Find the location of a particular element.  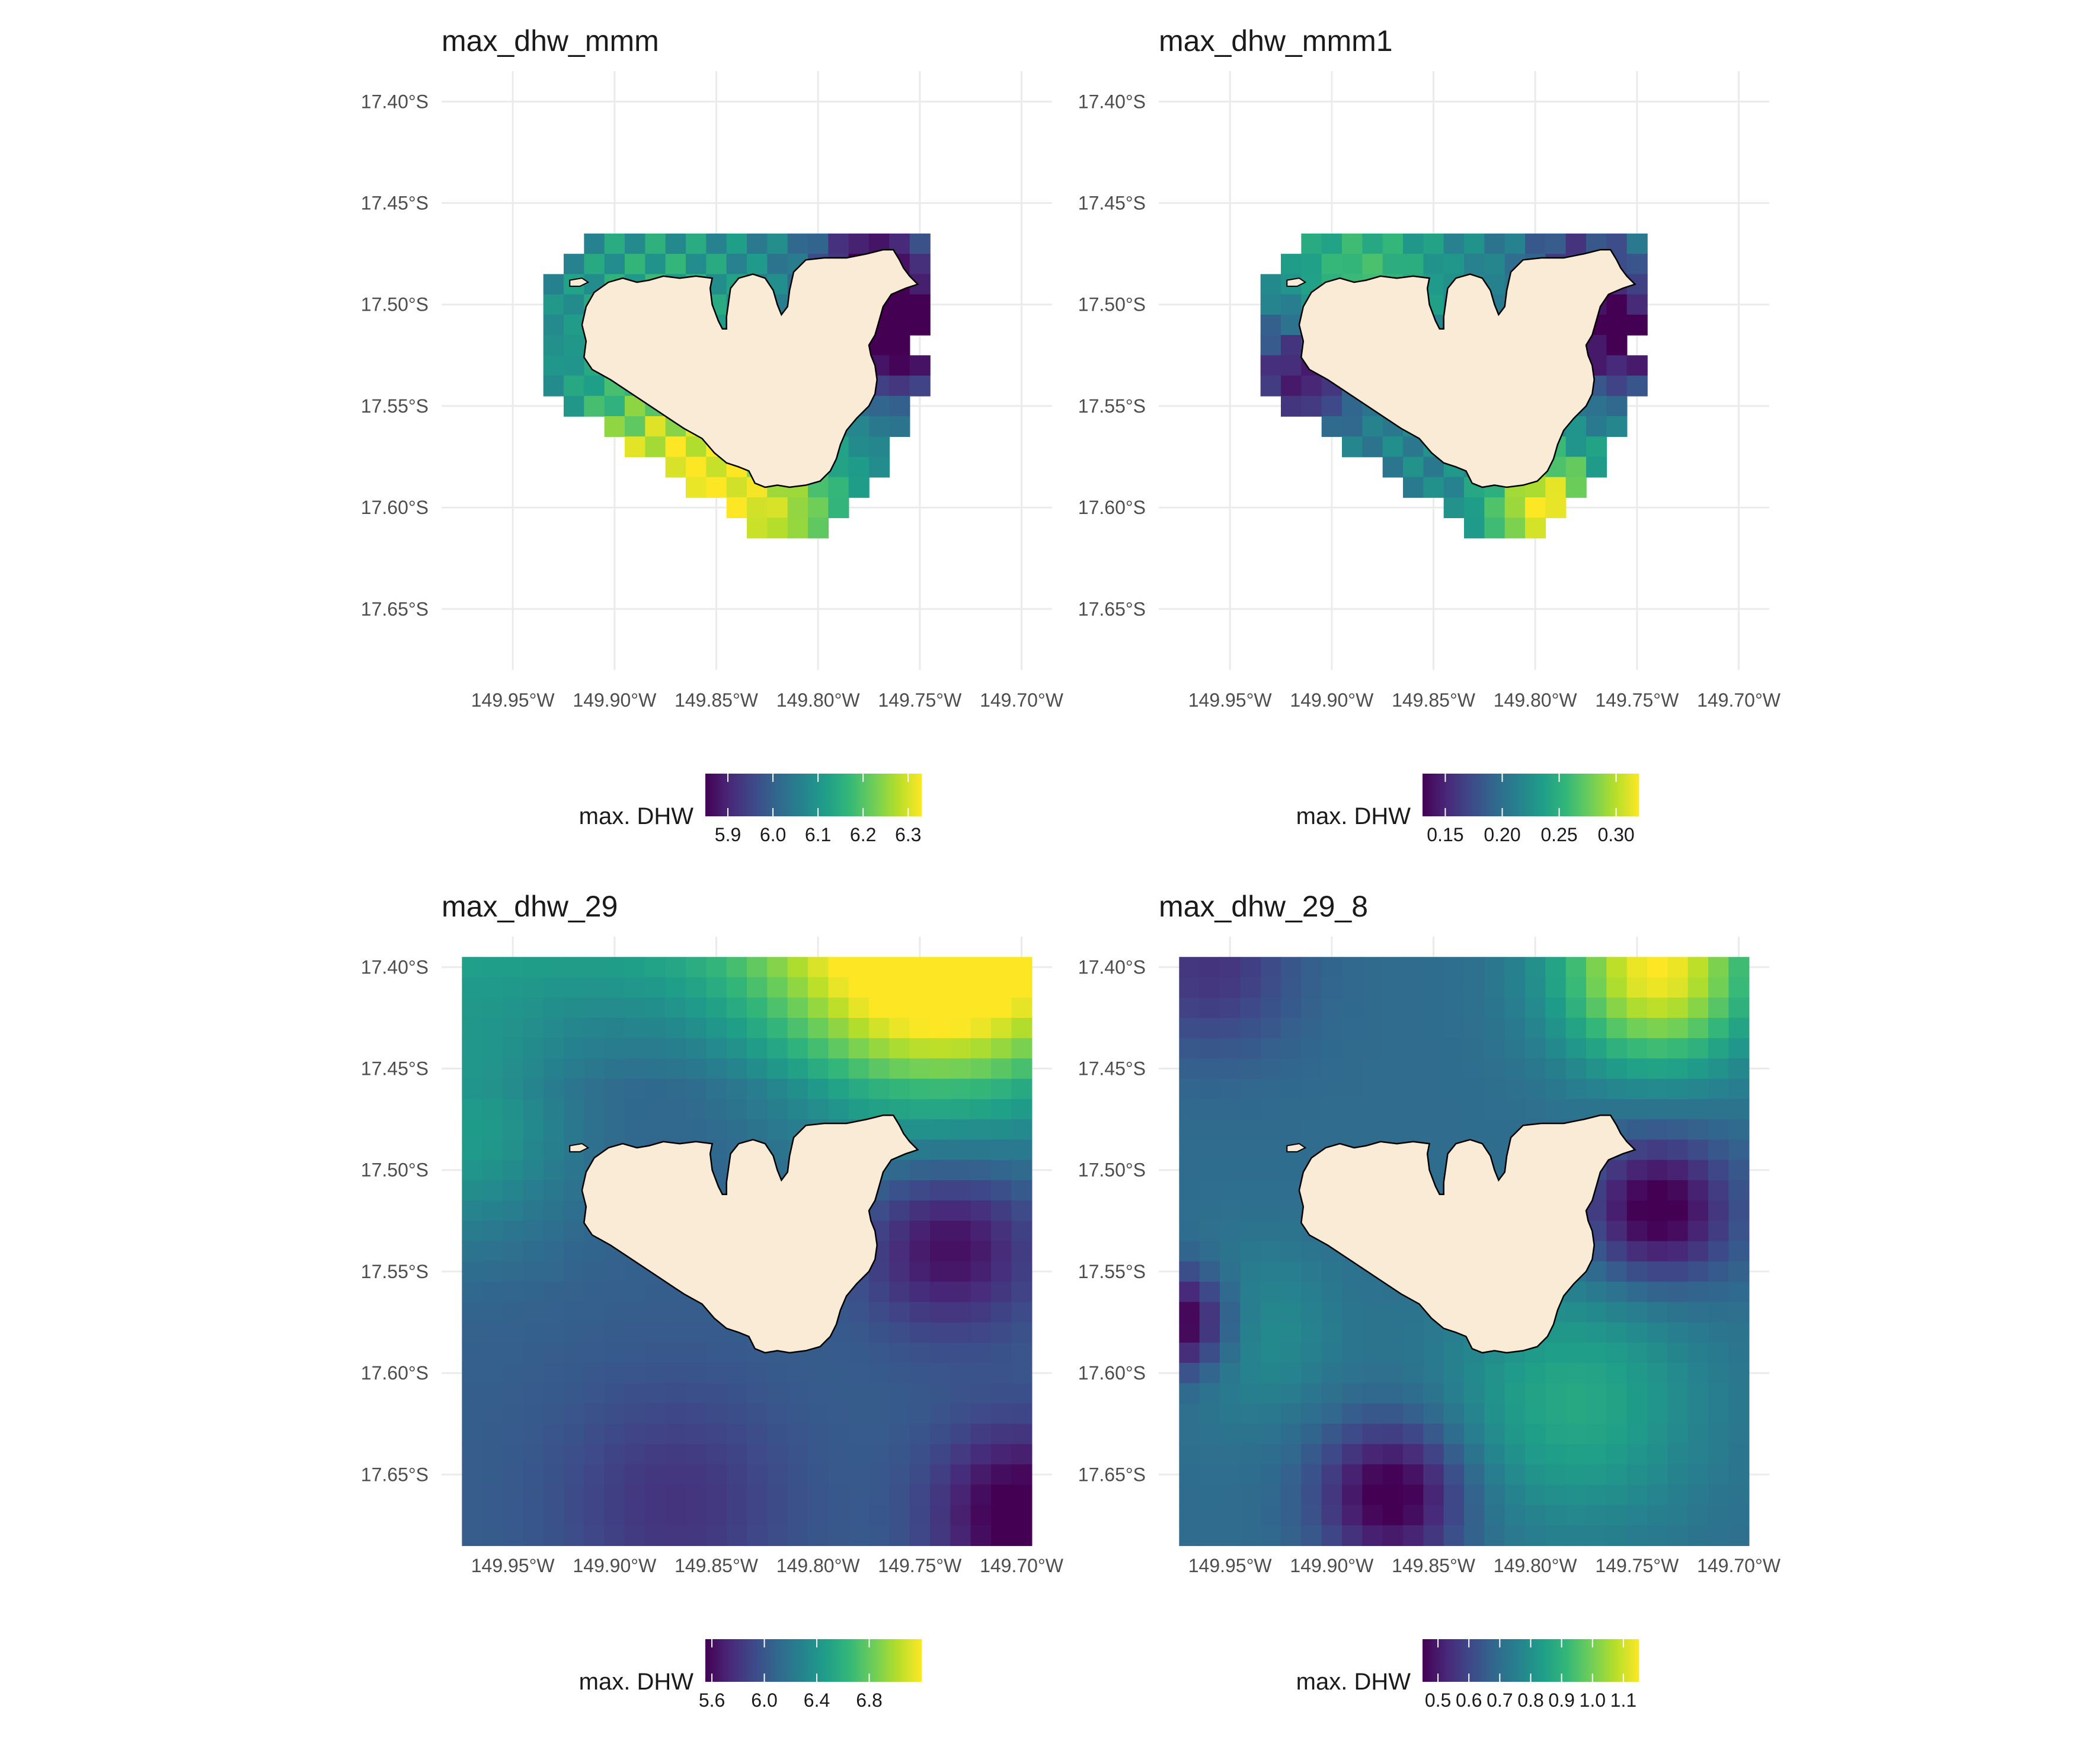

y-tick-label: 17.40°S is located at coordinates (1112, 967).